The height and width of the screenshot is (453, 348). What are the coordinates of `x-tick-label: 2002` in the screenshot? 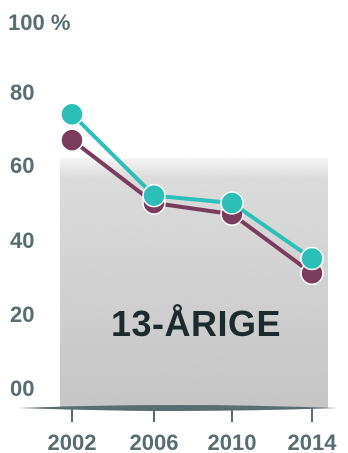 It's located at (72, 441).